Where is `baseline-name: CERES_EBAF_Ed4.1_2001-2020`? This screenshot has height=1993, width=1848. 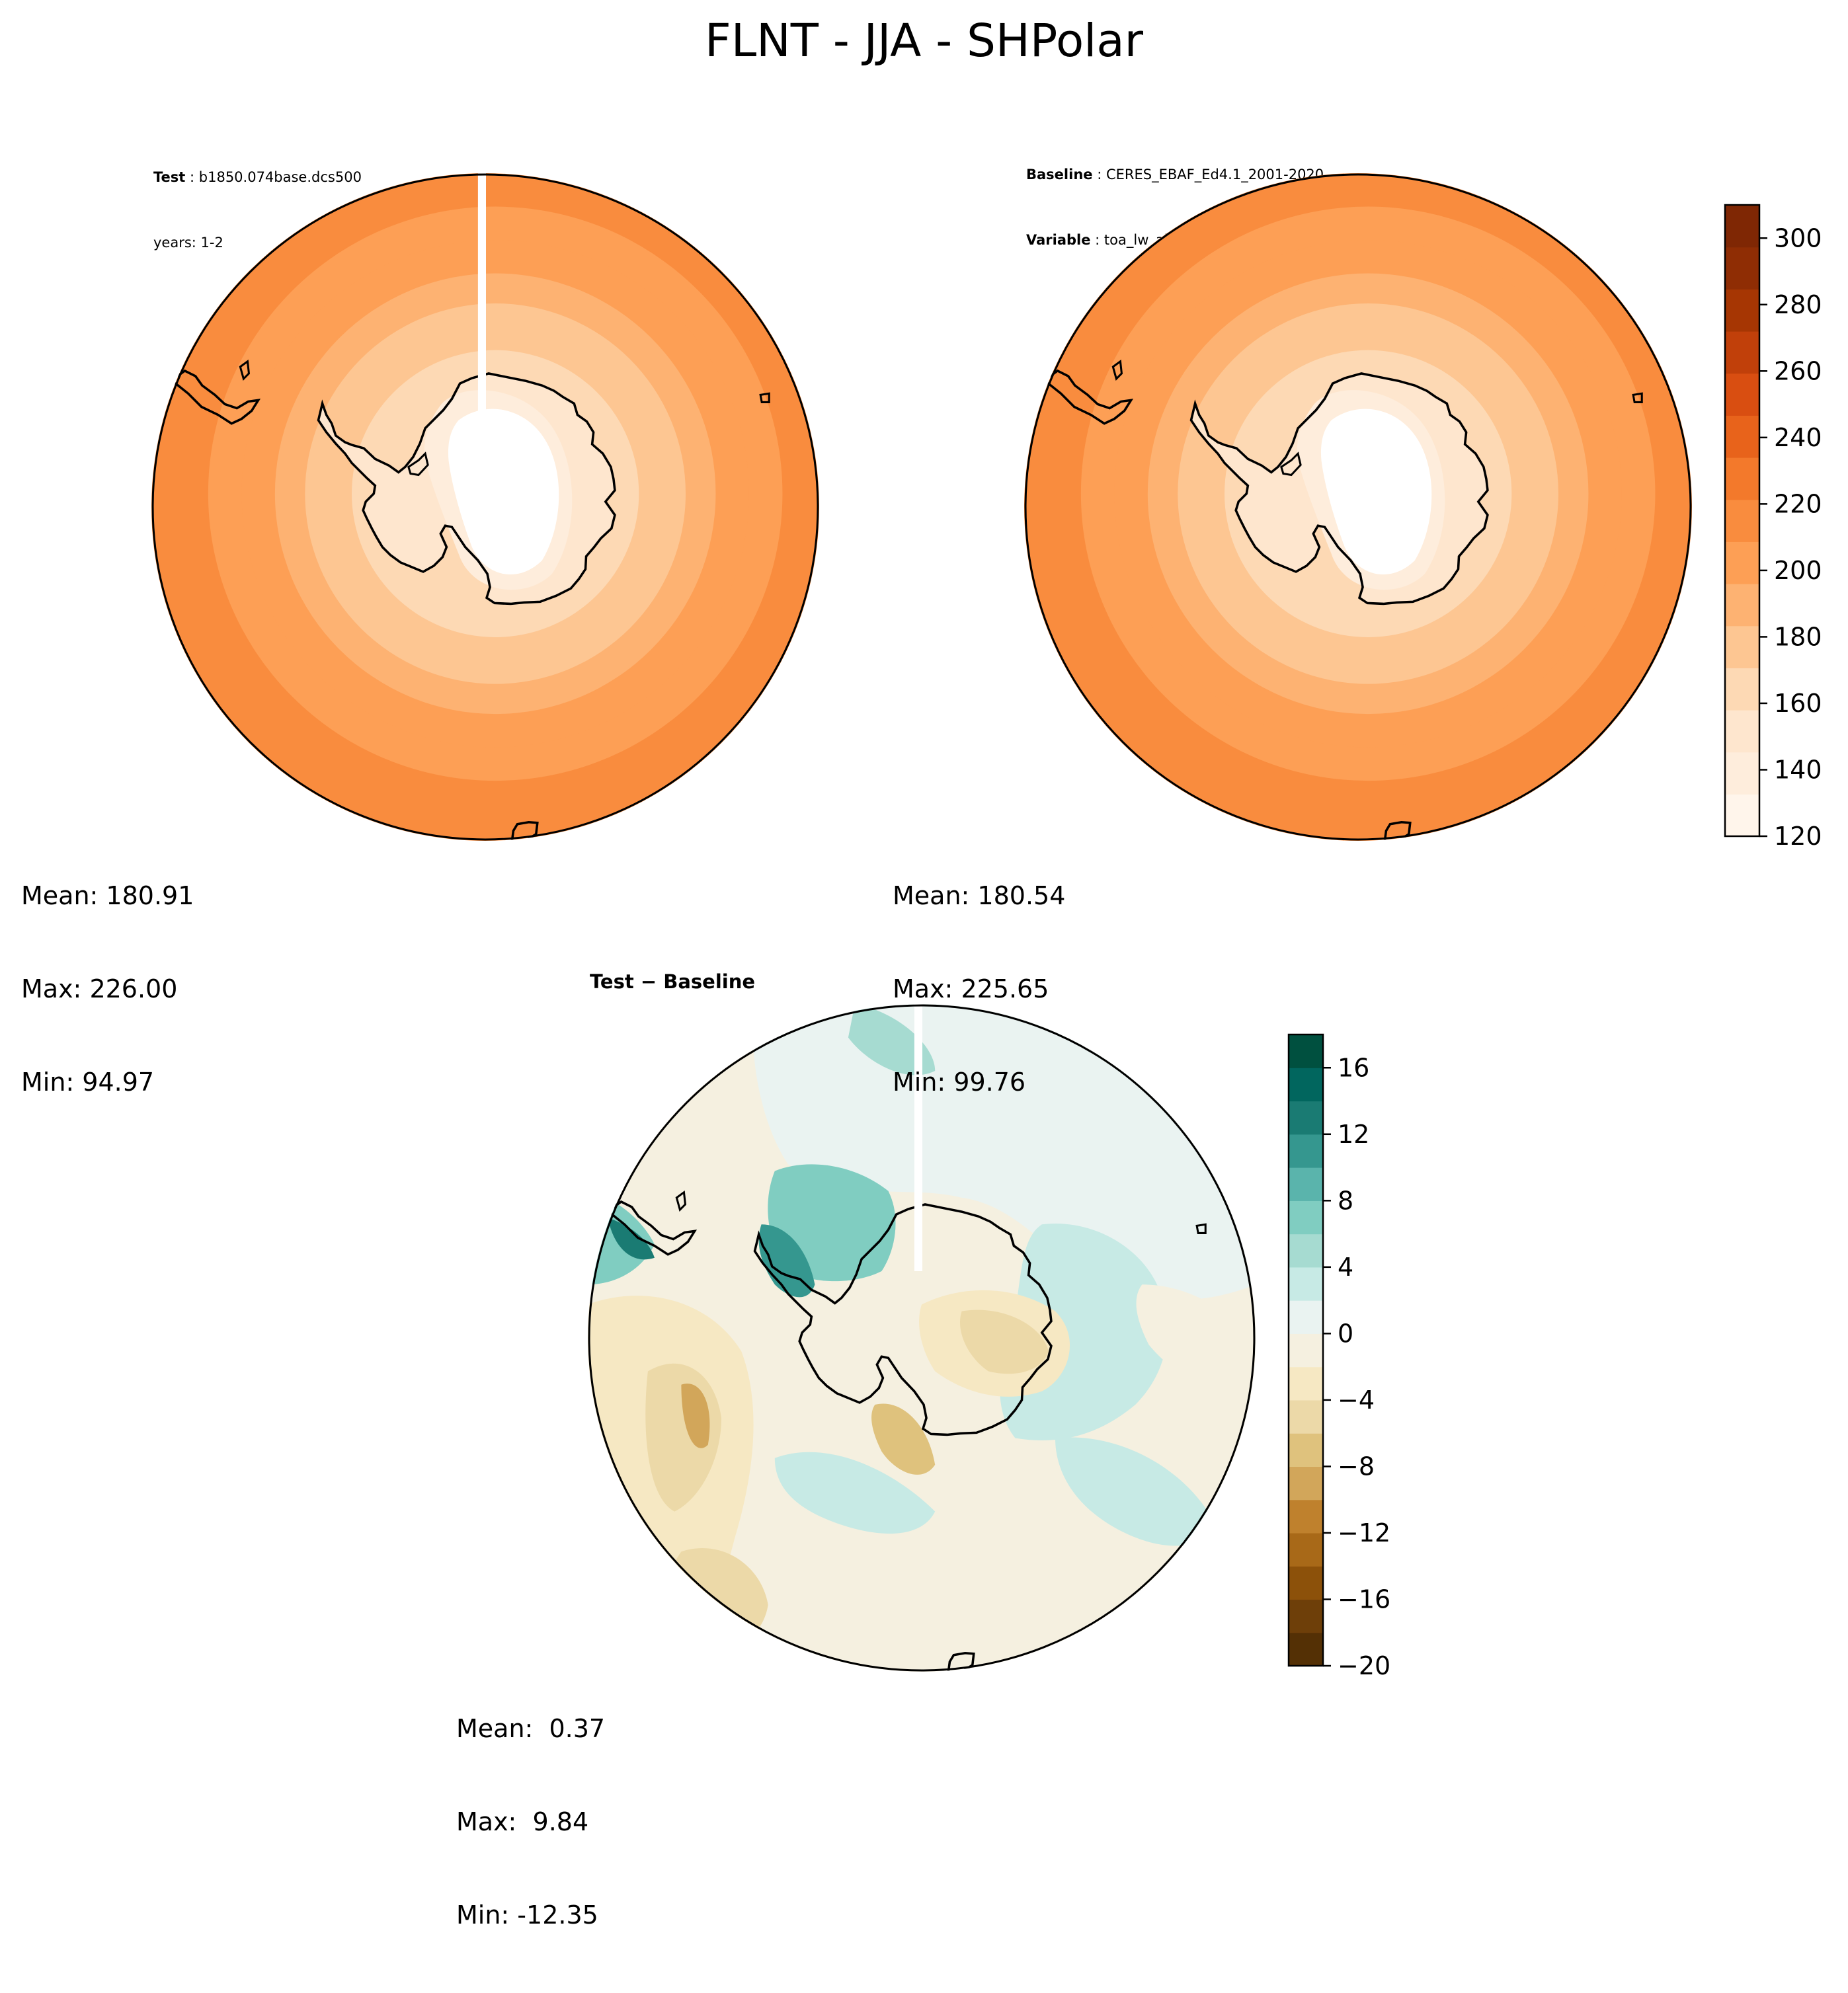
baseline-name: CERES_EBAF_Ed4.1_2001-2020 is located at coordinates (1214, 174).